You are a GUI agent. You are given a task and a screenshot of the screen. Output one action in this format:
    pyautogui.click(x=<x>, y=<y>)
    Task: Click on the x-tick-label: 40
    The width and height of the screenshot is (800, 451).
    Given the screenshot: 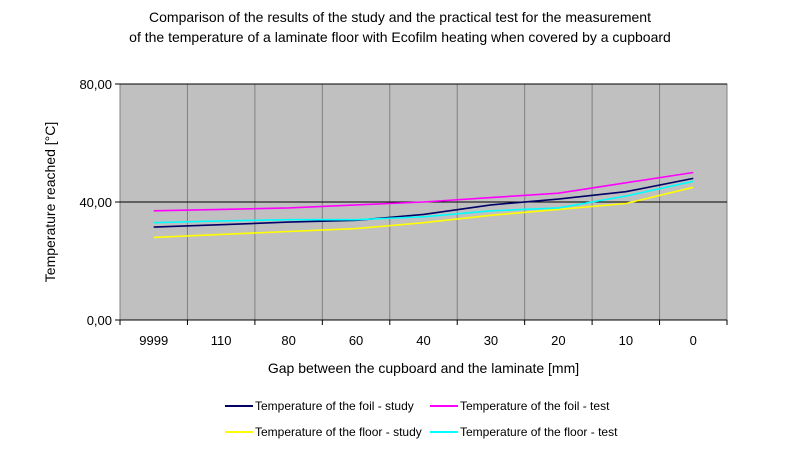 What is the action you would take?
    pyautogui.click(x=423, y=340)
    